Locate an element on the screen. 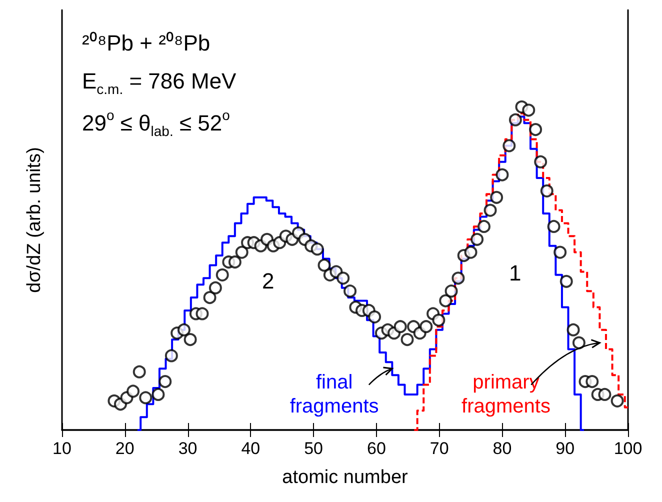 The image size is (662, 502). x-axis-title: atomic number is located at coordinates (345, 477).